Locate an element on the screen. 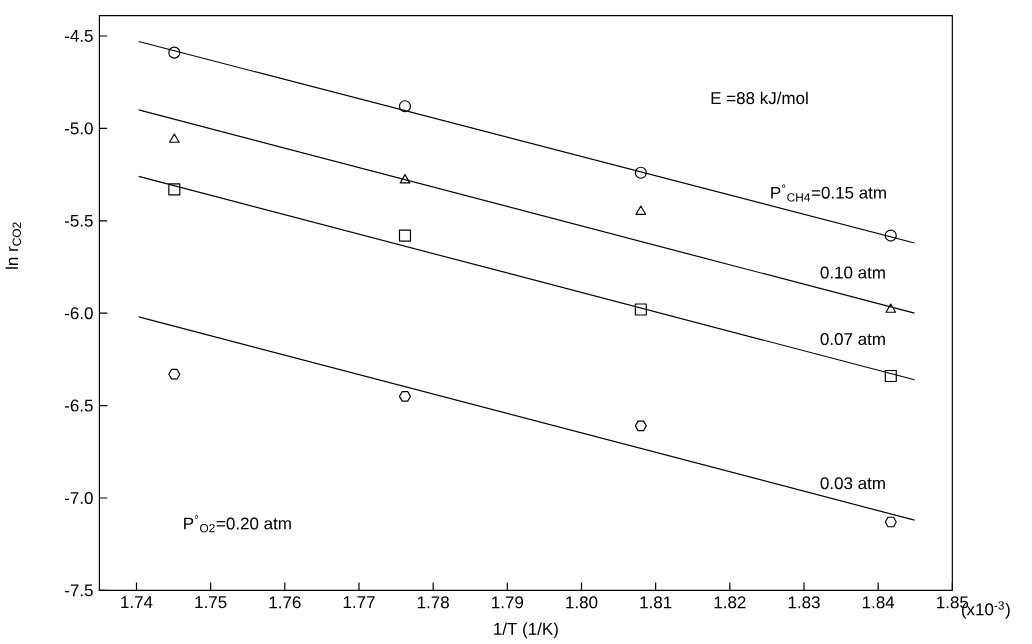 The height and width of the screenshot is (644, 1032). y-tick-label: -6.5 is located at coordinates (78, 405).